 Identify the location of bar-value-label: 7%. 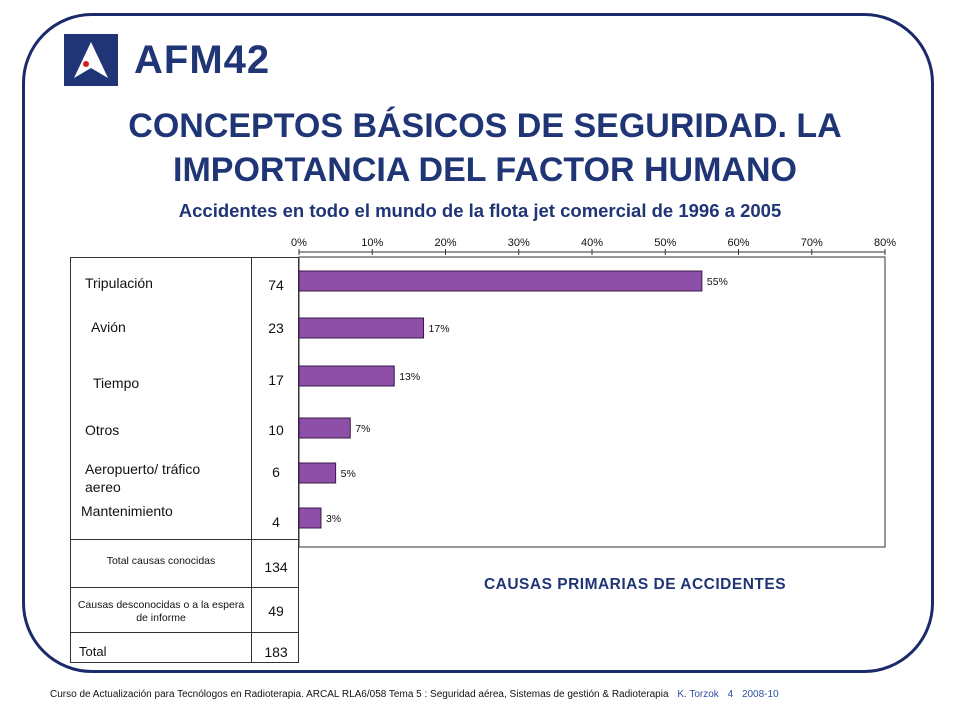
(362, 429).